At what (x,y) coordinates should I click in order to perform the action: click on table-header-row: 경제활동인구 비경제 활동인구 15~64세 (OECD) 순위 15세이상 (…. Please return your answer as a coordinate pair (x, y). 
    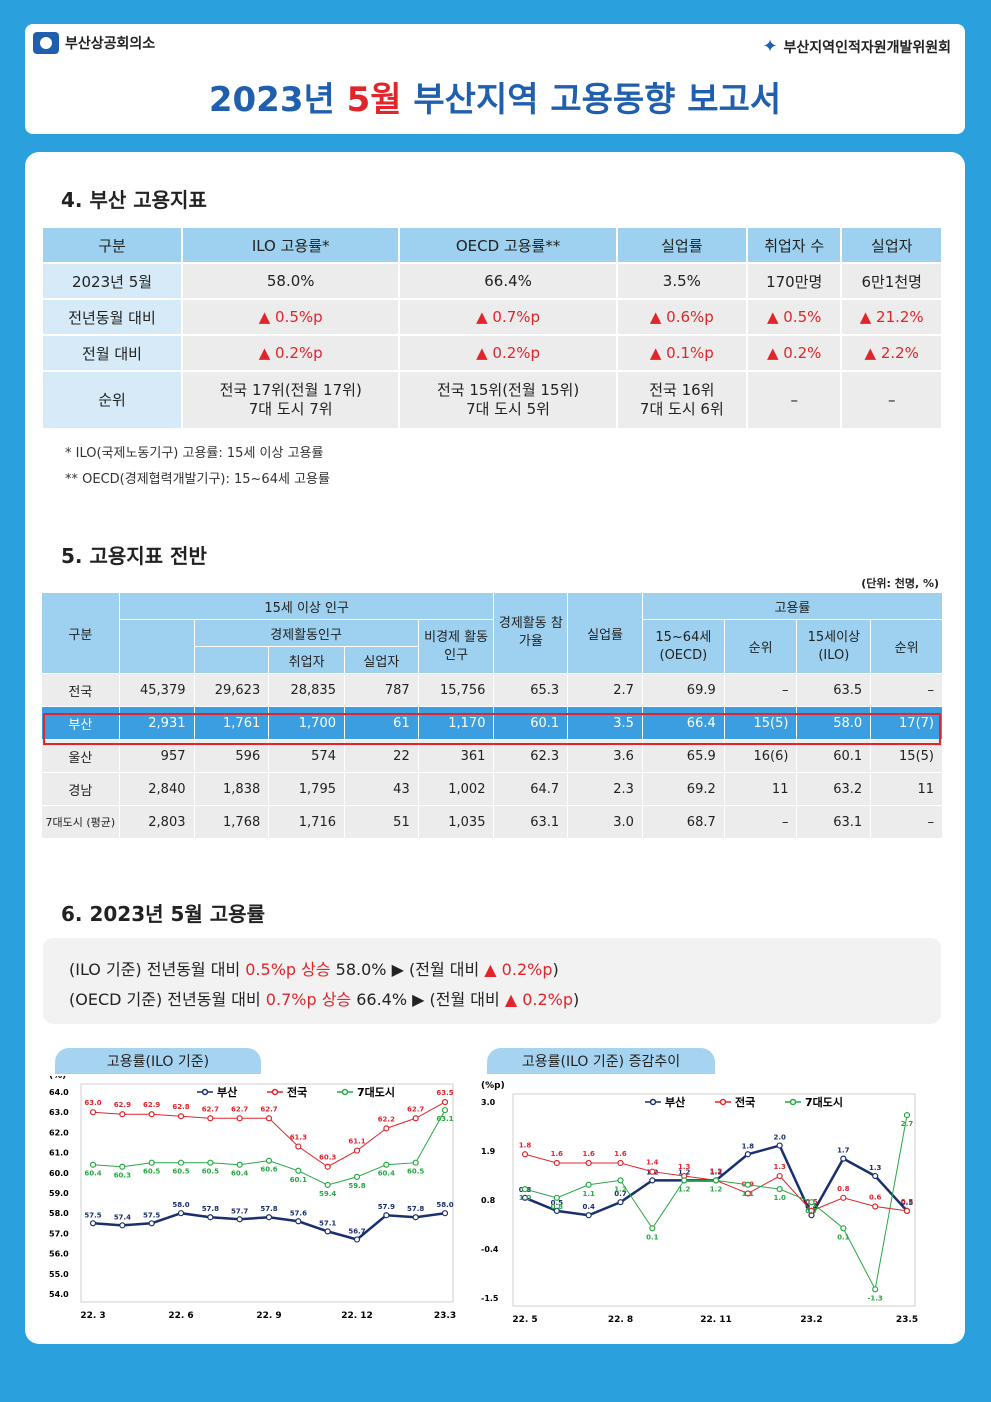
    Looking at the image, I should click on (492, 646).